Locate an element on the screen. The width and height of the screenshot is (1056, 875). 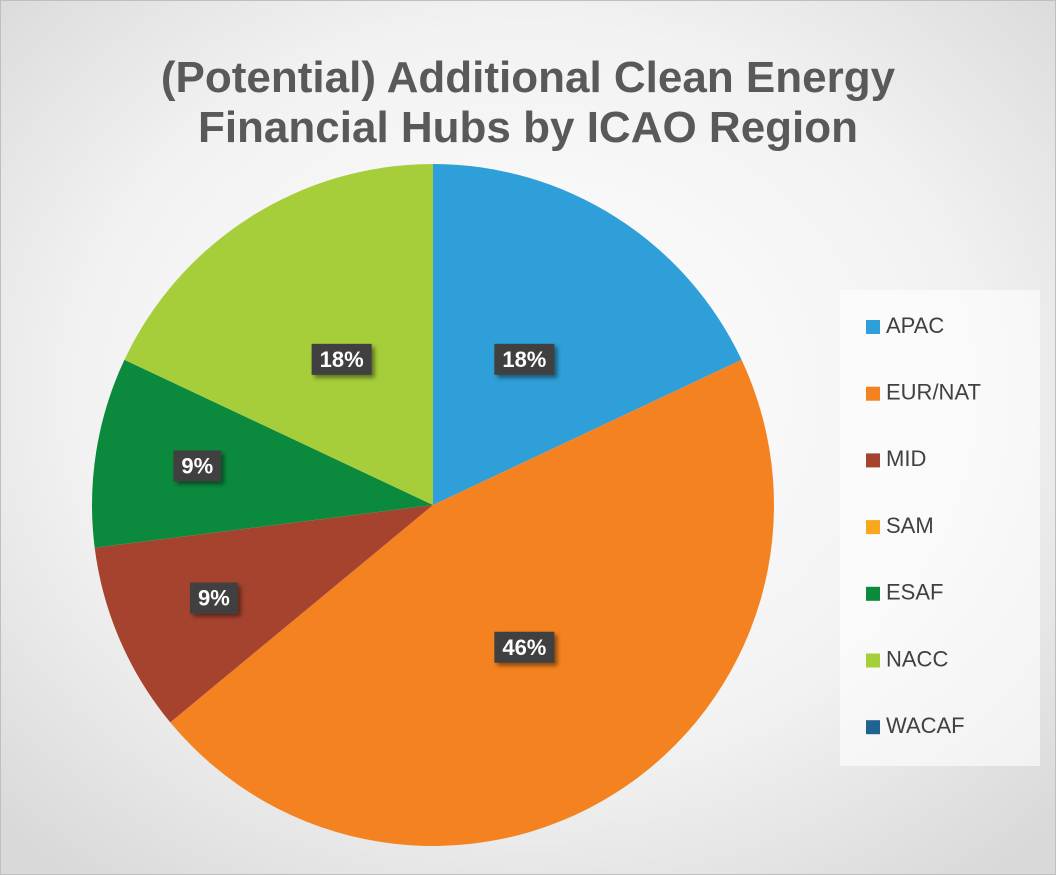
legend-label: WACAF is located at coordinates (925, 725).